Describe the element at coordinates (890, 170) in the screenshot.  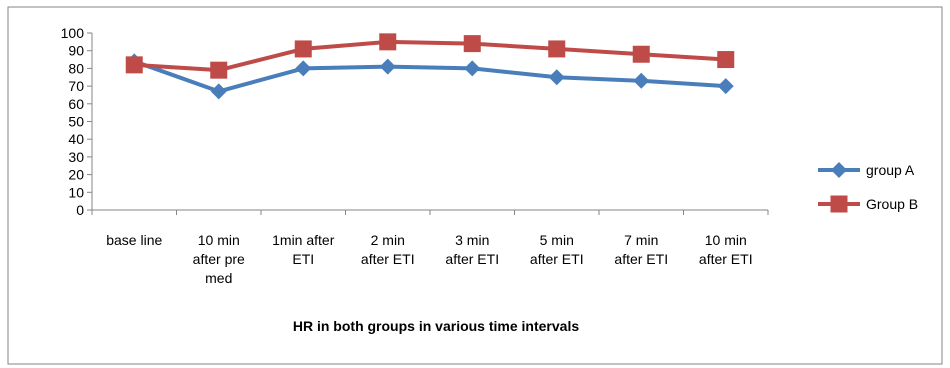
I see `legend-label: group A` at that location.